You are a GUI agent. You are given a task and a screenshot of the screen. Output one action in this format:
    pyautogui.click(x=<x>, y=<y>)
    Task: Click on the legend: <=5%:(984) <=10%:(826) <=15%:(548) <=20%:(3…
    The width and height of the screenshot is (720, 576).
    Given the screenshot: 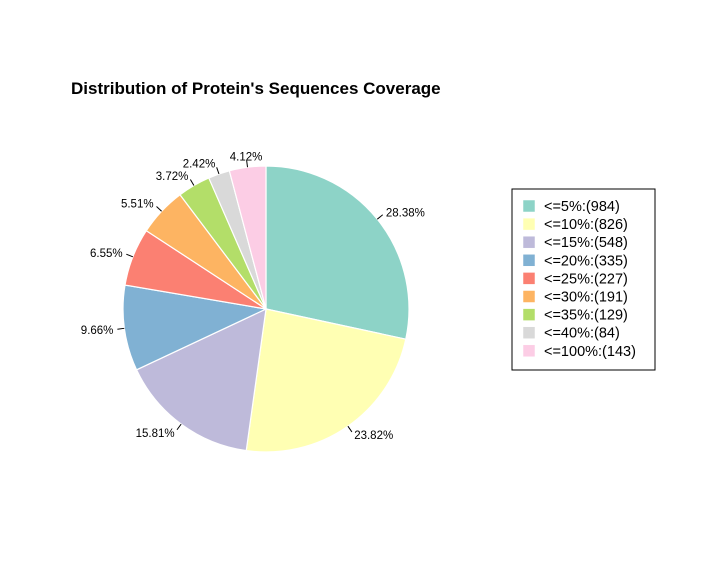 What is the action you would take?
    pyautogui.click(x=583, y=279)
    